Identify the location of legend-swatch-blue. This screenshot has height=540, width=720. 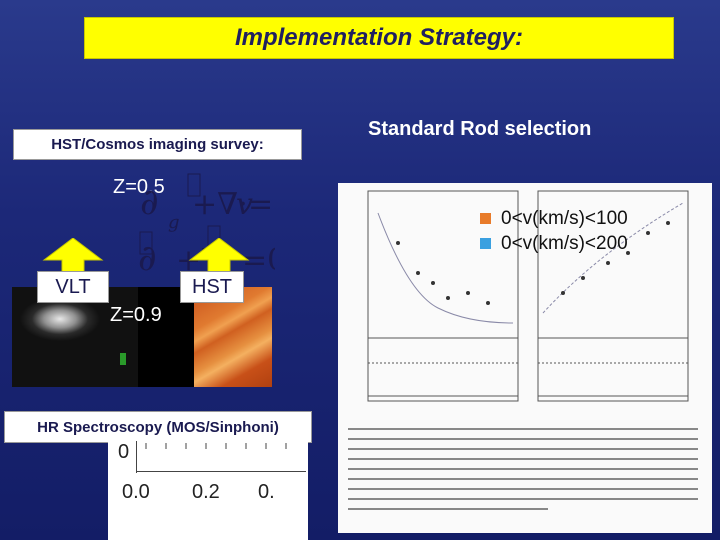
(485, 243).